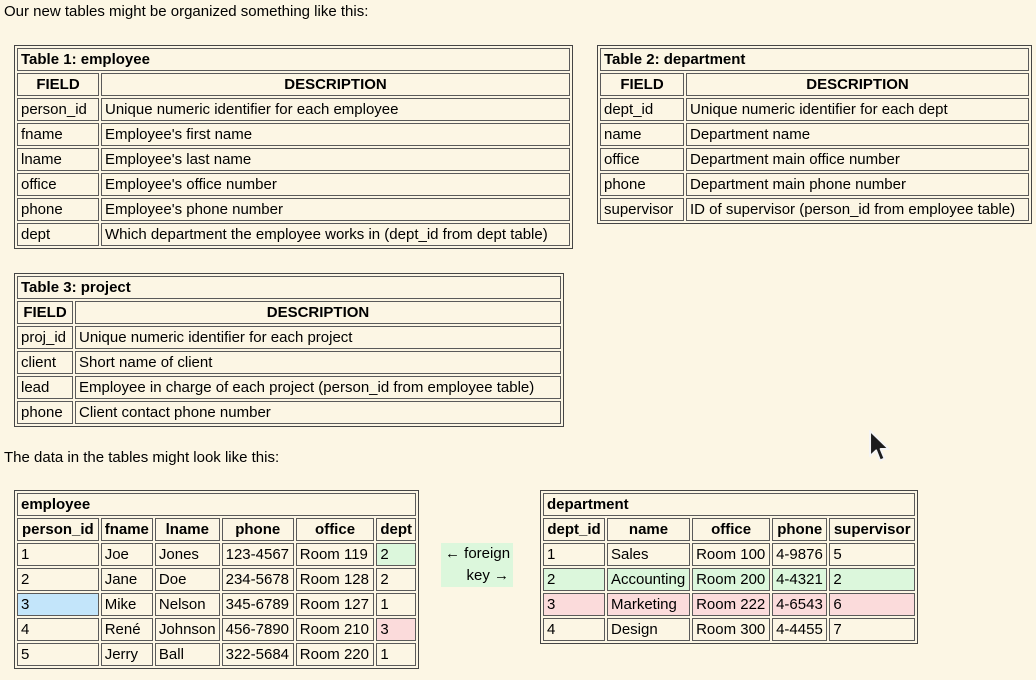 The height and width of the screenshot is (680, 1036). I want to click on field-description-cell: Unique numeric identifier for each dept, so click(857, 109).